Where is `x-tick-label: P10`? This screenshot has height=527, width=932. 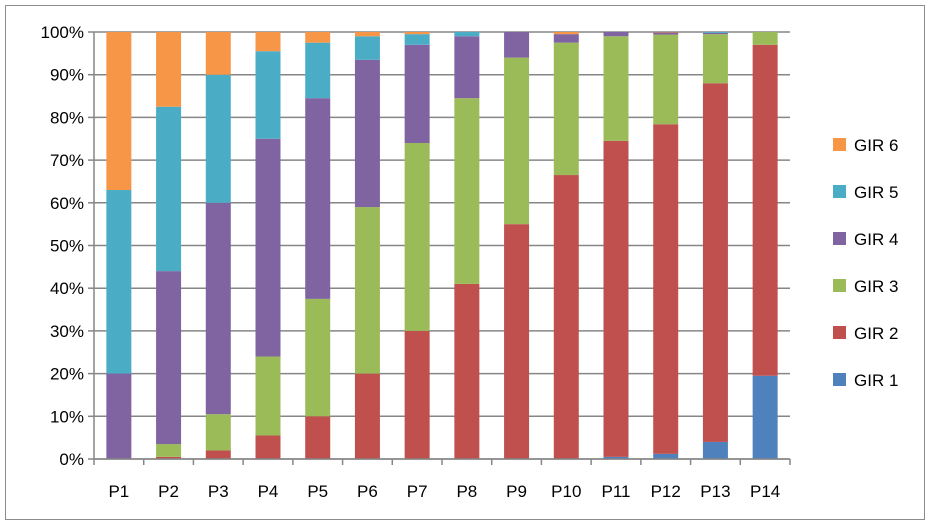
x-tick-label: P10 is located at coordinates (566, 491).